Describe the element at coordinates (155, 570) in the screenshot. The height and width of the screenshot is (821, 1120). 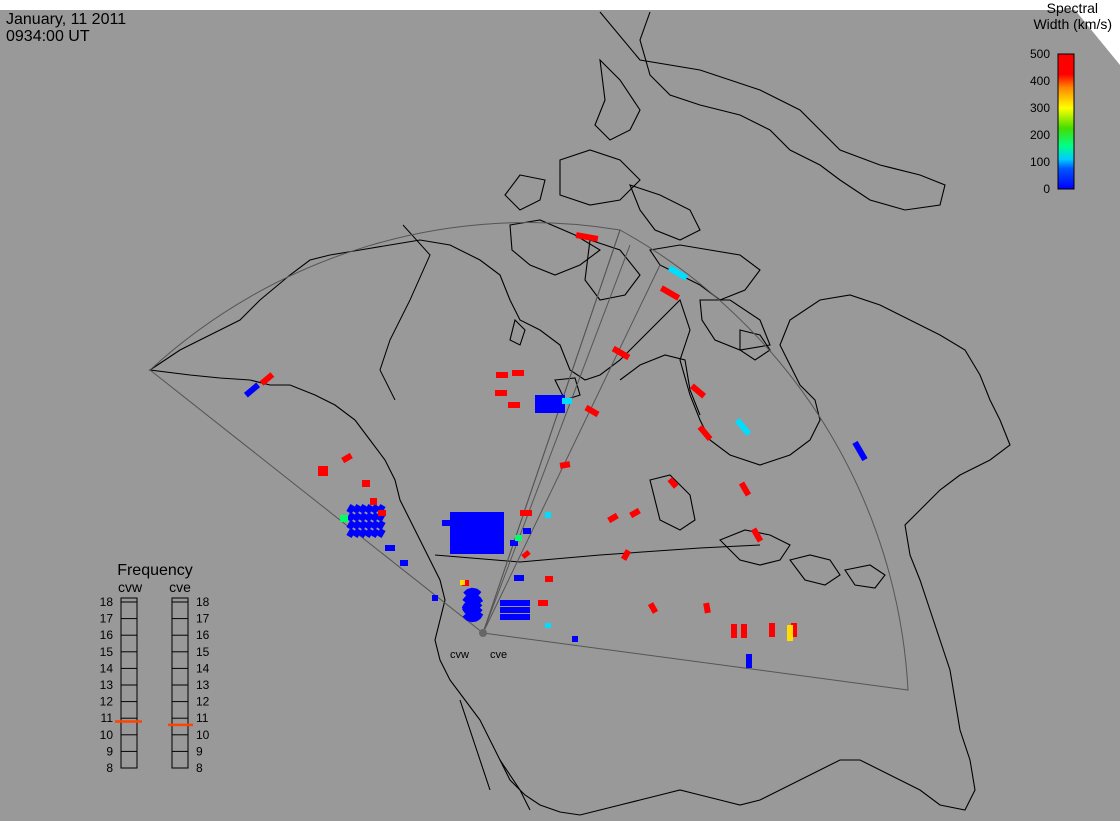
I see `frequency-title: Frequency` at that location.